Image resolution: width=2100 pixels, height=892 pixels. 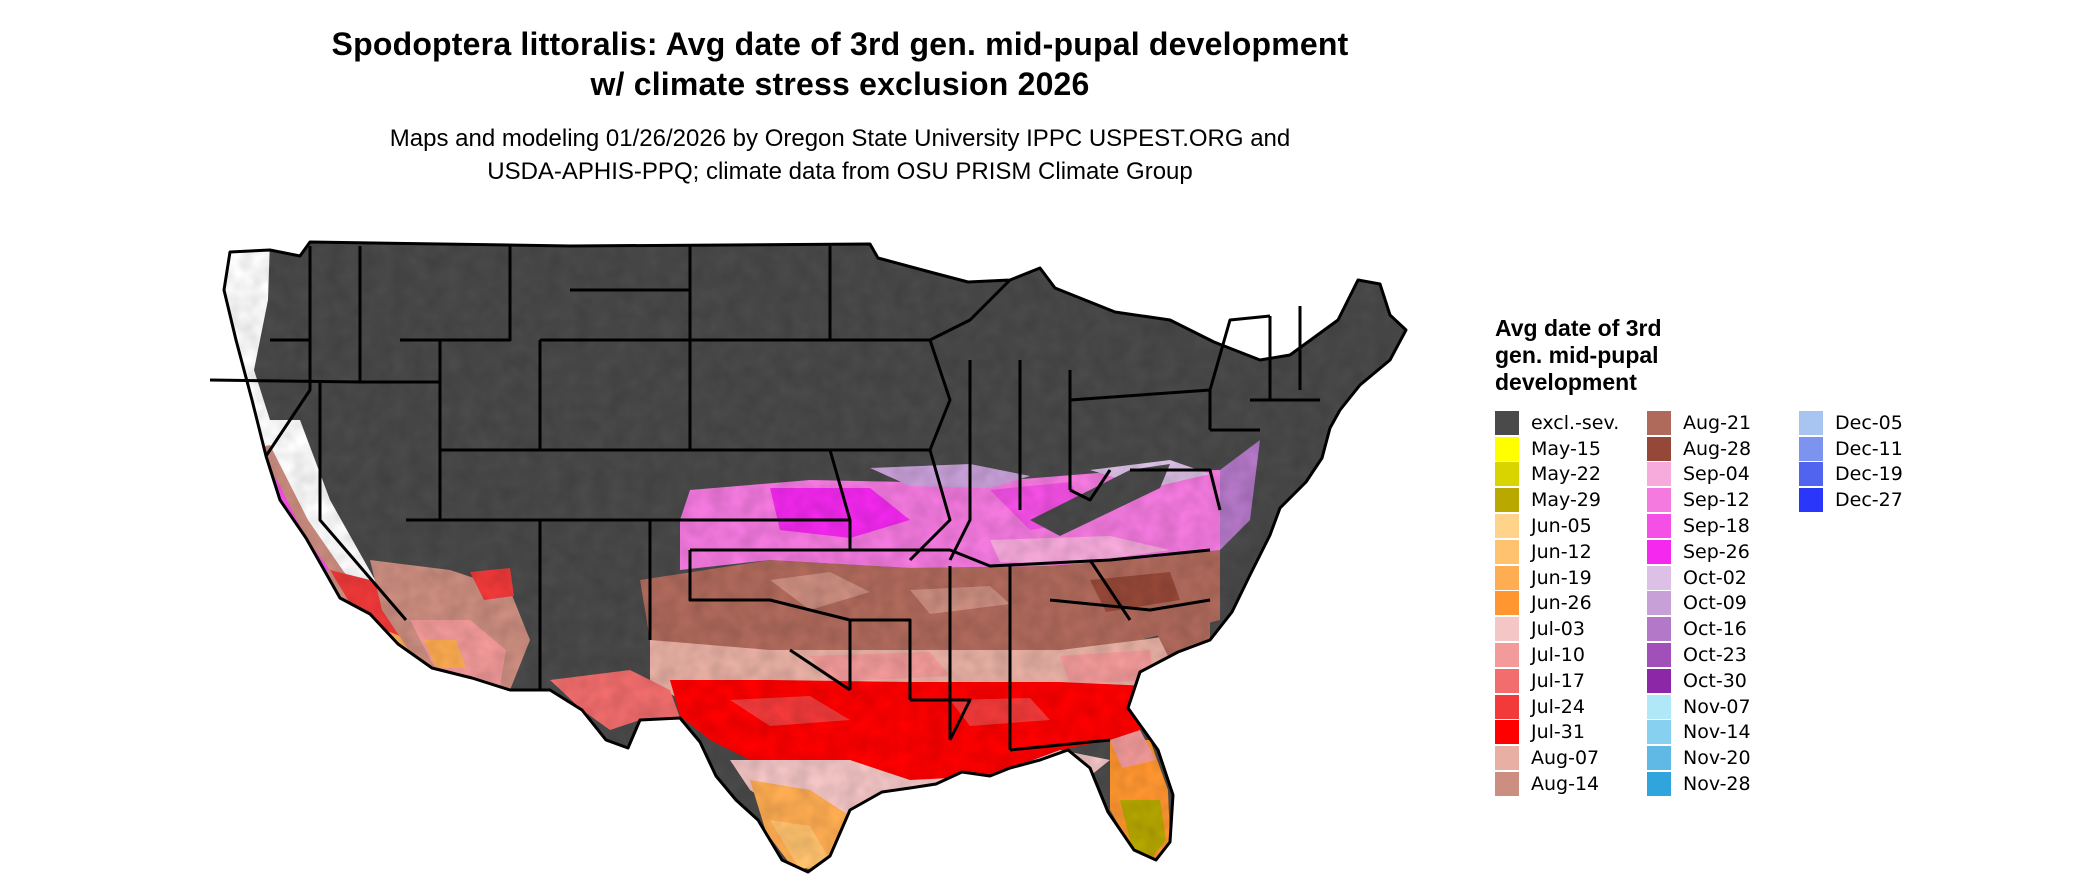 What do you see at coordinates (363, 501) in the screenshot?
I see `border-ca-nv` at bounding box center [363, 501].